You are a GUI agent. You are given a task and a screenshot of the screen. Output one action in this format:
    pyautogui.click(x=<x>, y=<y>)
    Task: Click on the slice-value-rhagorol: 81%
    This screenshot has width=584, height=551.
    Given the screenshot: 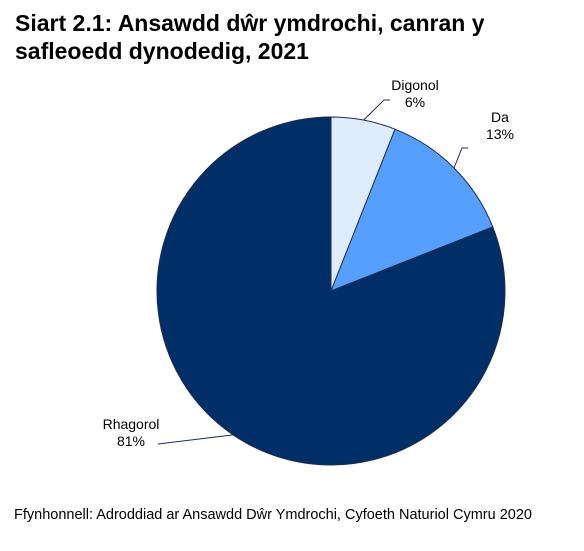 What is the action you would take?
    pyautogui.click(x=131, y=441)
    